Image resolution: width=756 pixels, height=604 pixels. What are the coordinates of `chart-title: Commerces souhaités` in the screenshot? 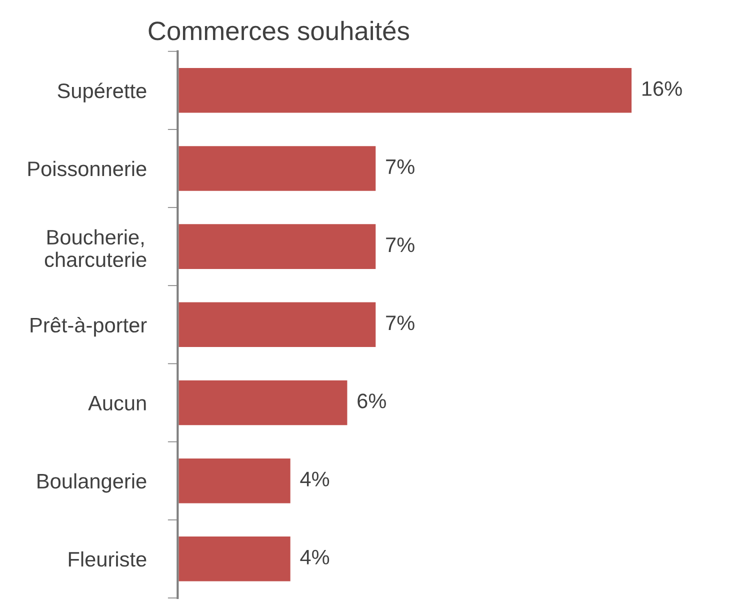 It's located at (278, 30).